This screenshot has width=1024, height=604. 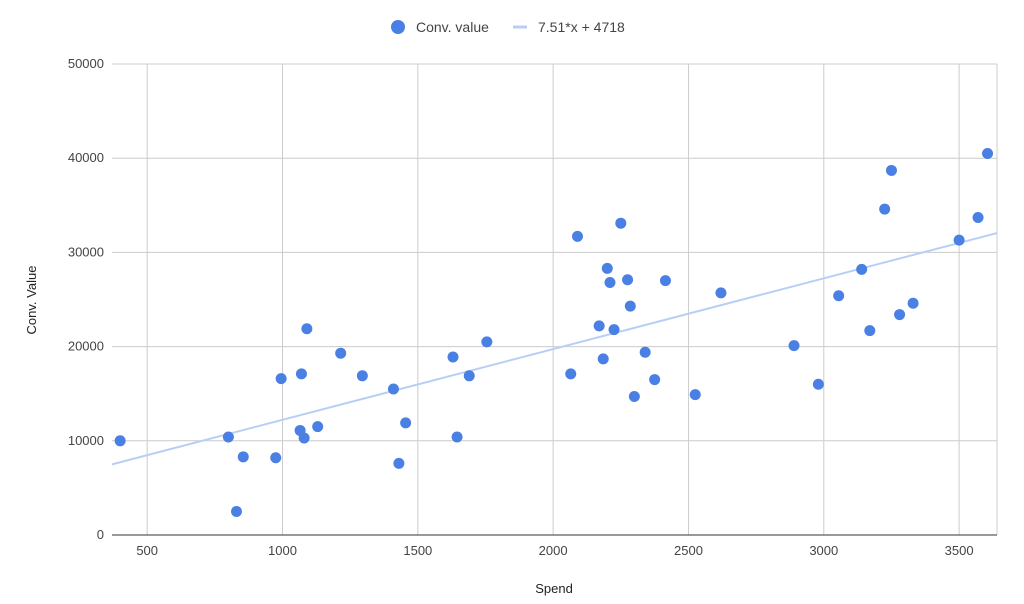 I want to click on legend-marker-conv-value, so click(x=398, y=27).